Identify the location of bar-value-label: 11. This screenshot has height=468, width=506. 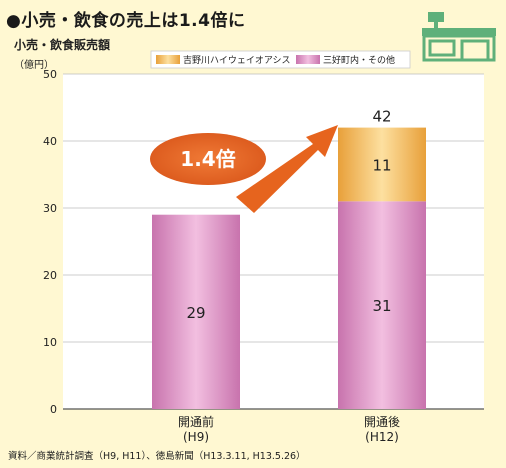
(381, 165).